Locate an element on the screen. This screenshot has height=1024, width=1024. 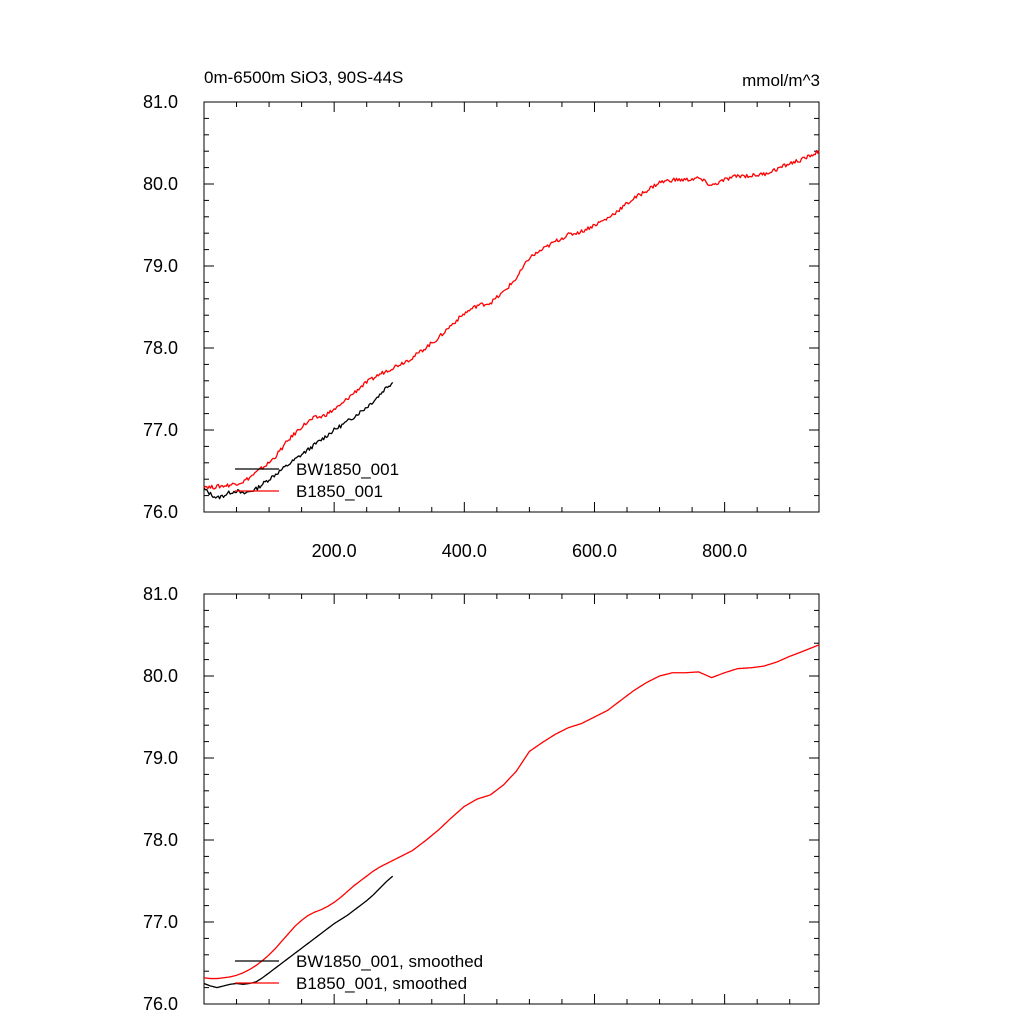
legend-label: BW1850_001 is located at coordinates (347, 469).